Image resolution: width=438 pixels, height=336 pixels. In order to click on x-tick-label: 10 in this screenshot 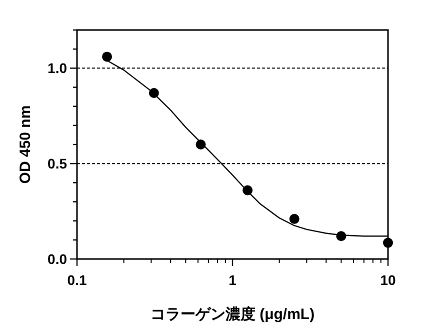, I will do `click(388, 280)`.